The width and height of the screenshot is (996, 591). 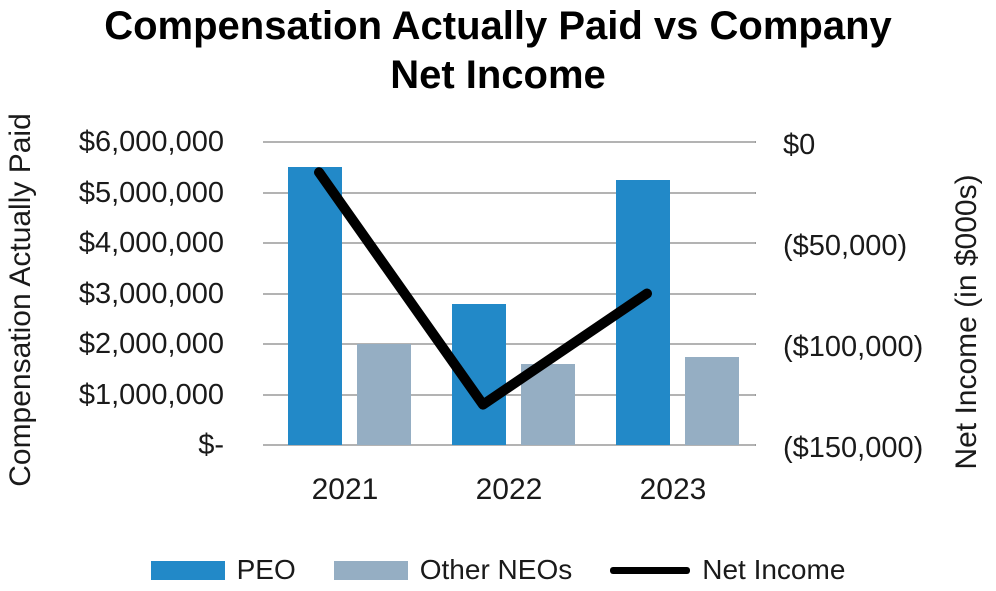 What do you see at coordinates (845, 246) in the screenshot?
I see `y-tick-label-right: ($50,000)` at bounding box center [845, 246].